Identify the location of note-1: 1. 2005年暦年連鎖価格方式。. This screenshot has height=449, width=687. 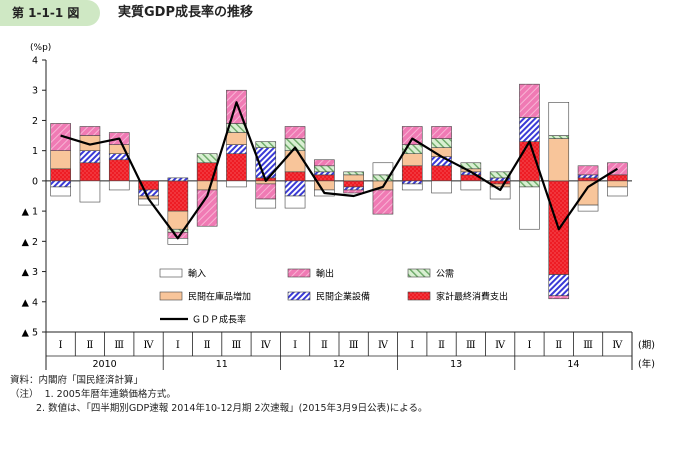
(110, 394).